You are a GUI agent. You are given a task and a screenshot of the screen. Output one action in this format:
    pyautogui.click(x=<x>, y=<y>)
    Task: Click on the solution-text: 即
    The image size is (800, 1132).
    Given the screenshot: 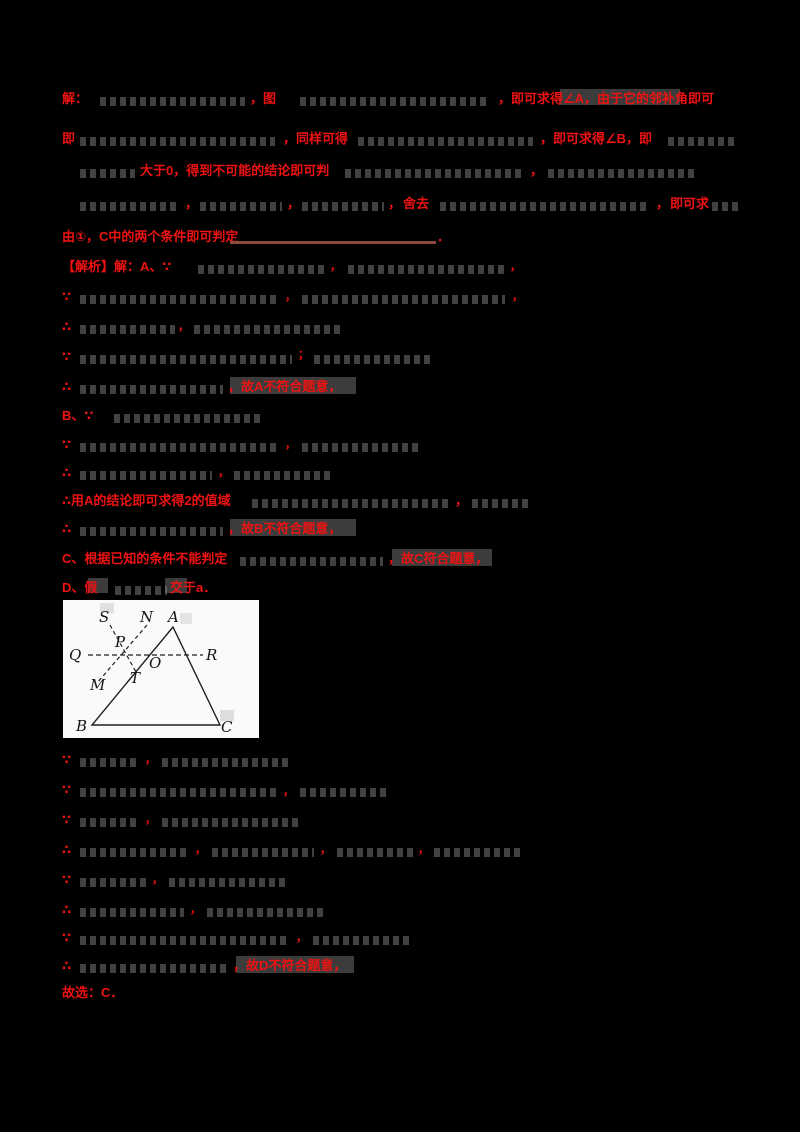 What is the action you would take?
    pyautogui.click(x=69, y=138)
    